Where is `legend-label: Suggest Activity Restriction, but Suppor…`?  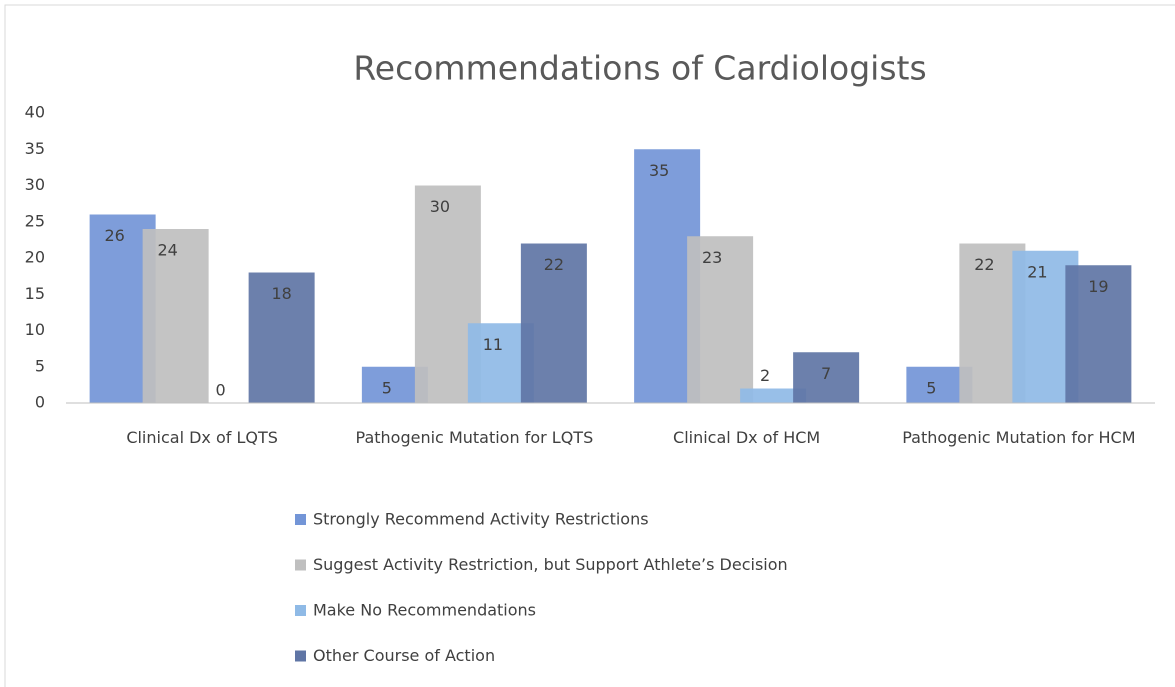
legend-label: Suggest Activity Restriction, but Suppor… is located at coordinates (550, 564).